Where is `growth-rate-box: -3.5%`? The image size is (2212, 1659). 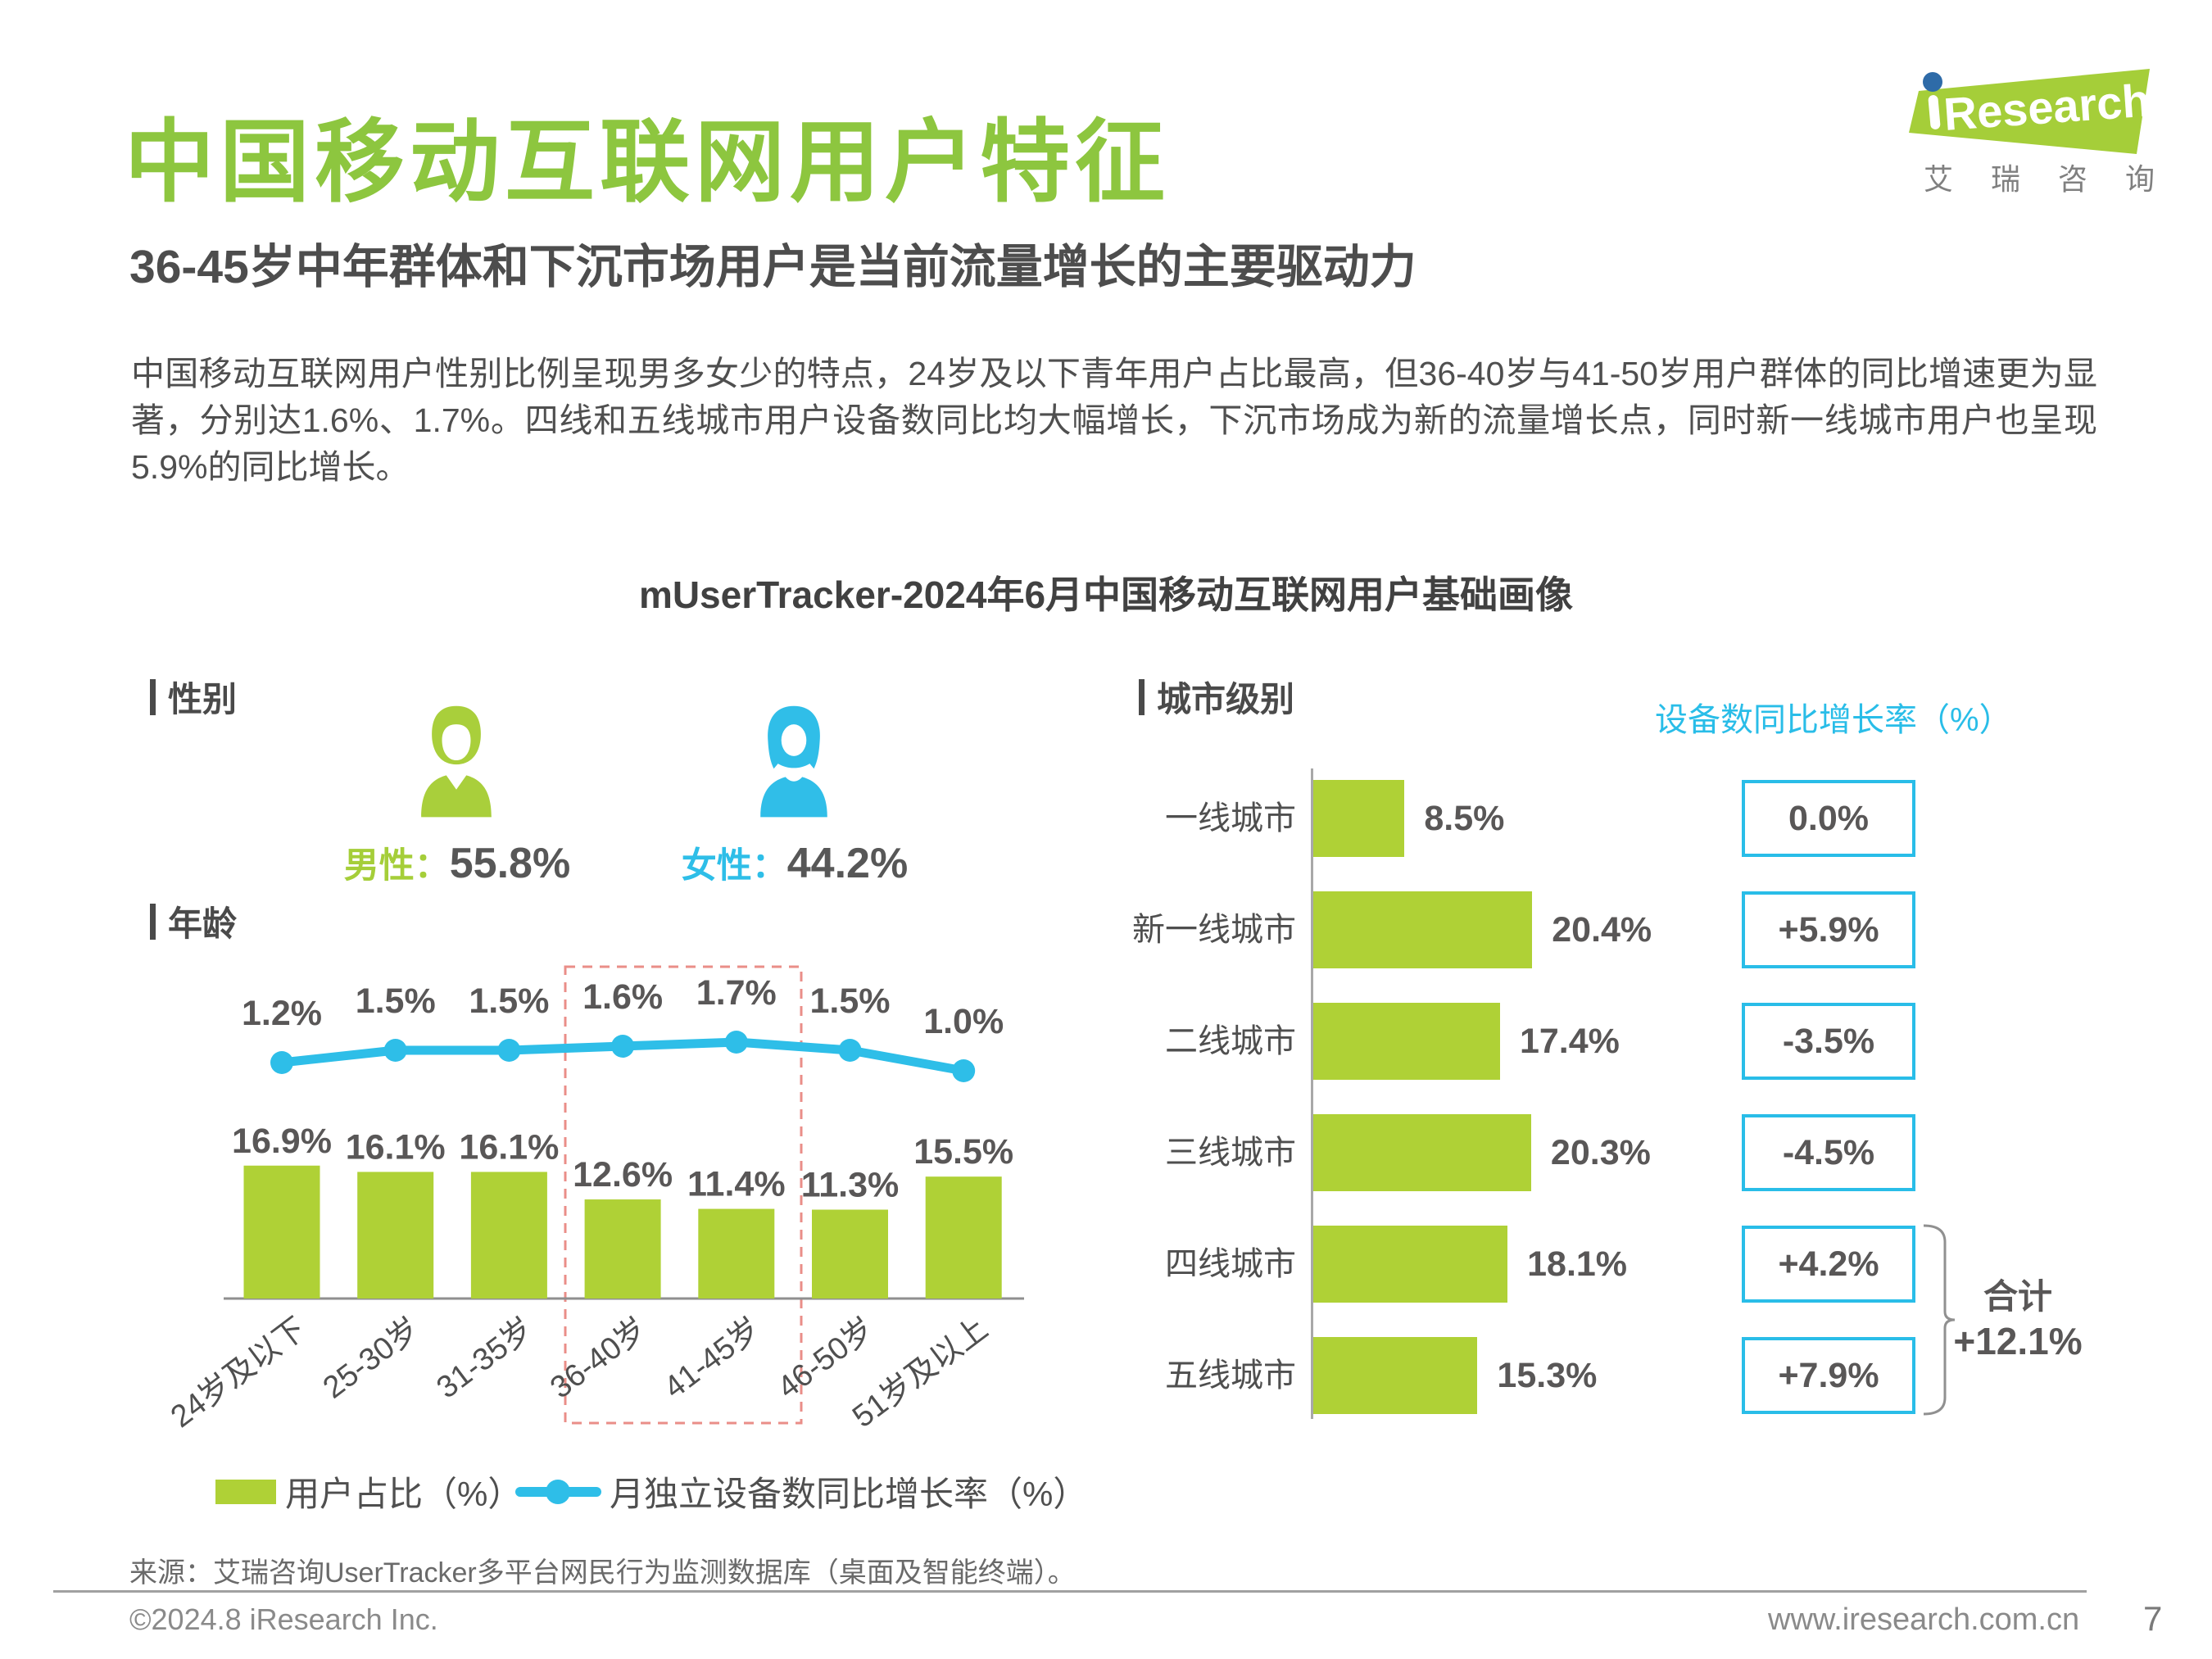 growth-rate-box: -3.5% is located at coordinates (1828, 1041).